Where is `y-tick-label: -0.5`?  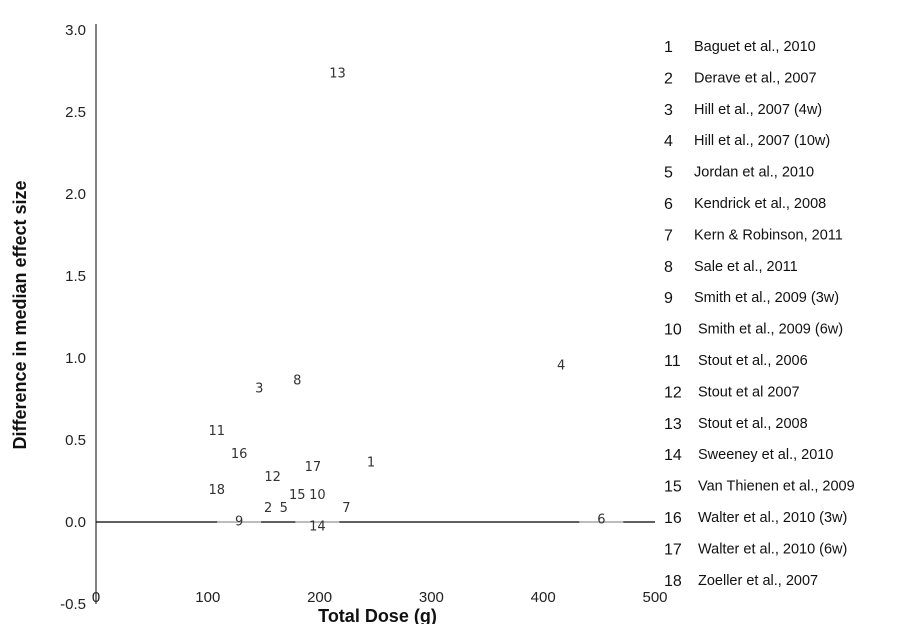
y-tick-label: -0.5 is located at coordinates (73, 604).